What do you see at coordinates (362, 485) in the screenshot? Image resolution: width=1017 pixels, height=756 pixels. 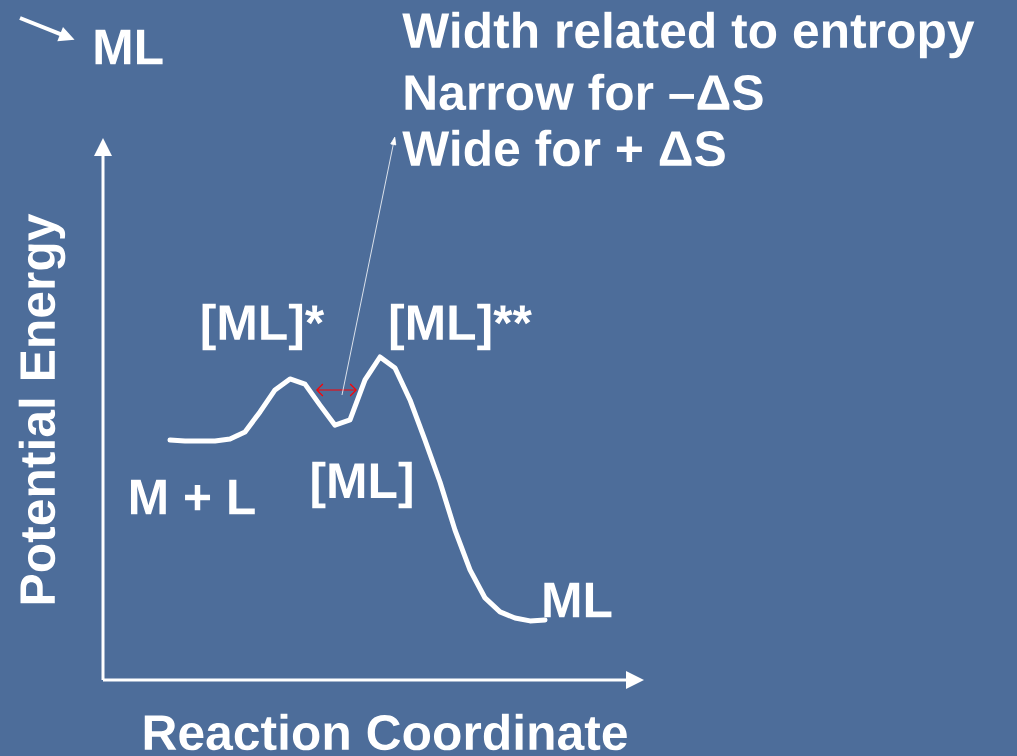 I see `annotation: [ML]` at bounding box center [362, 485].